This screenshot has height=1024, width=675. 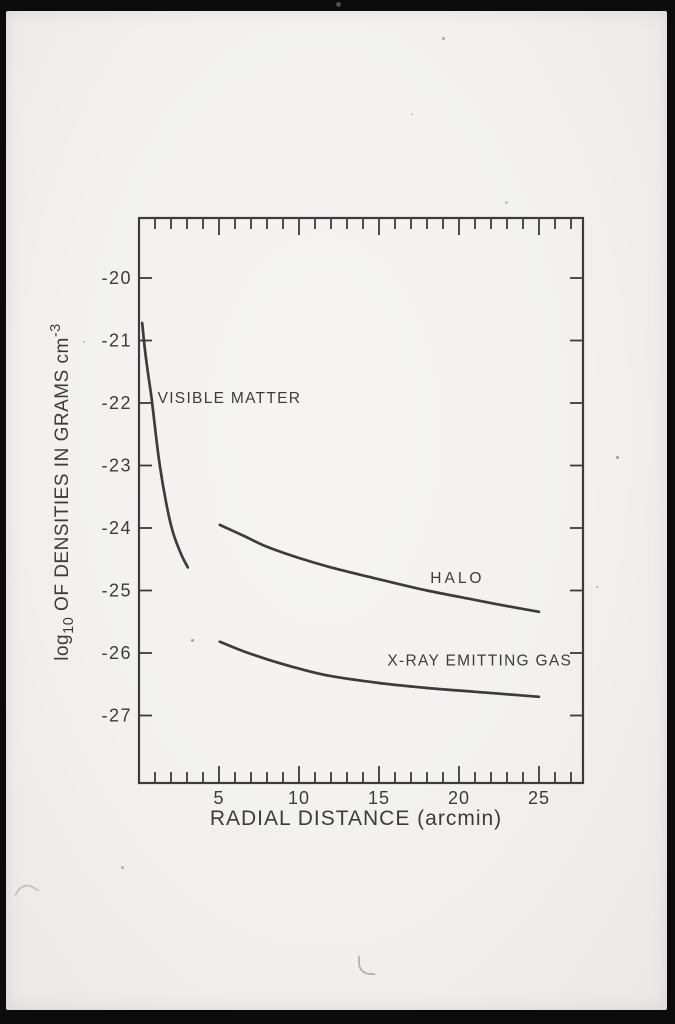 What do you see at coordinates (459, 798) in the screenshot?
I see `x-tick-label: 20` at bounding box center [459, 798].